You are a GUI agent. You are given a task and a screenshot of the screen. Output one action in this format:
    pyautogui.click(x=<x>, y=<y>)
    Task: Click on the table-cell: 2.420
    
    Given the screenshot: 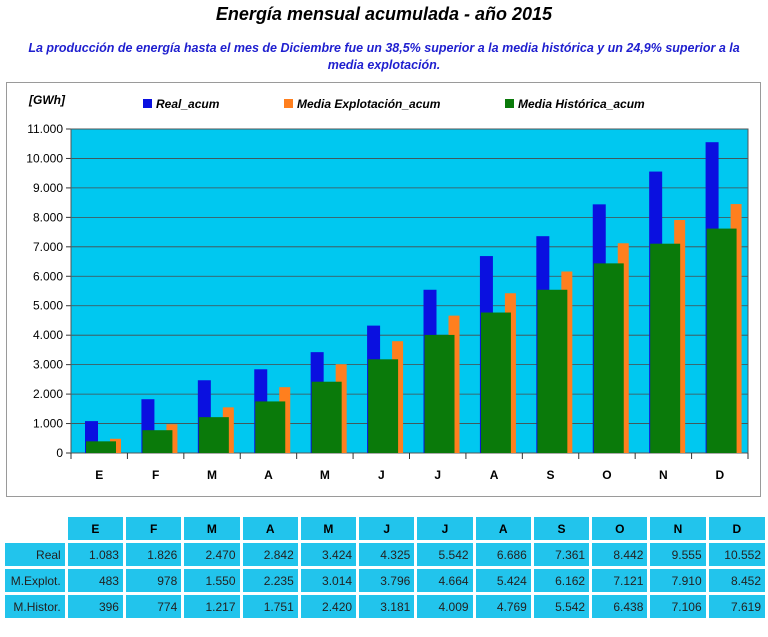 What is the action you would take?
    pyautogui.click(x=328, y=606)
    